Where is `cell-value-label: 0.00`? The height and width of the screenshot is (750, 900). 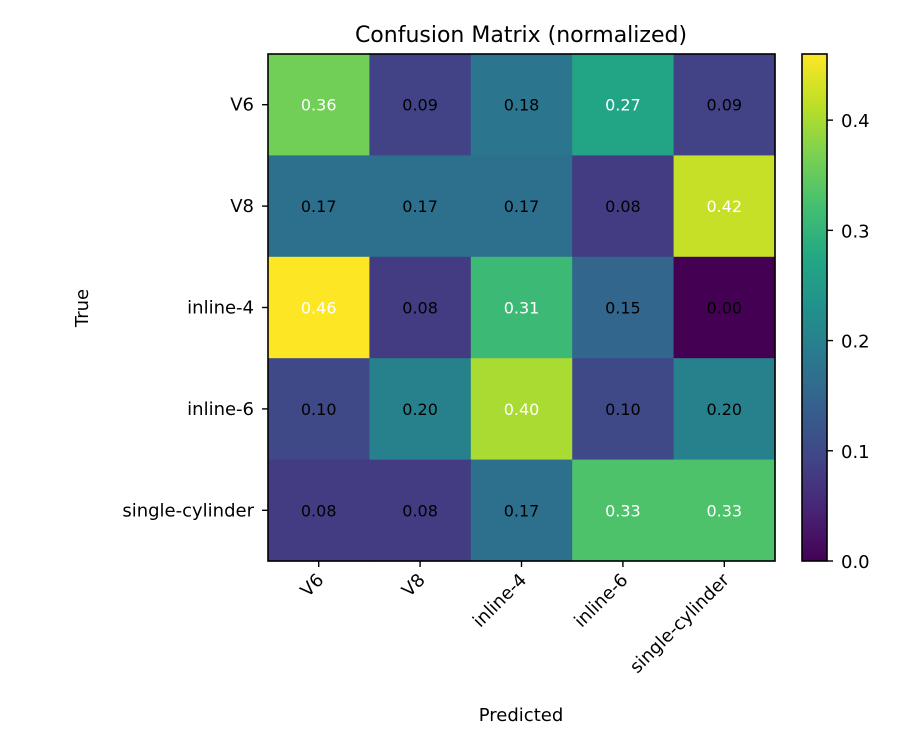
cell-value-label: 0.00 is located at coordinates (724, 308).